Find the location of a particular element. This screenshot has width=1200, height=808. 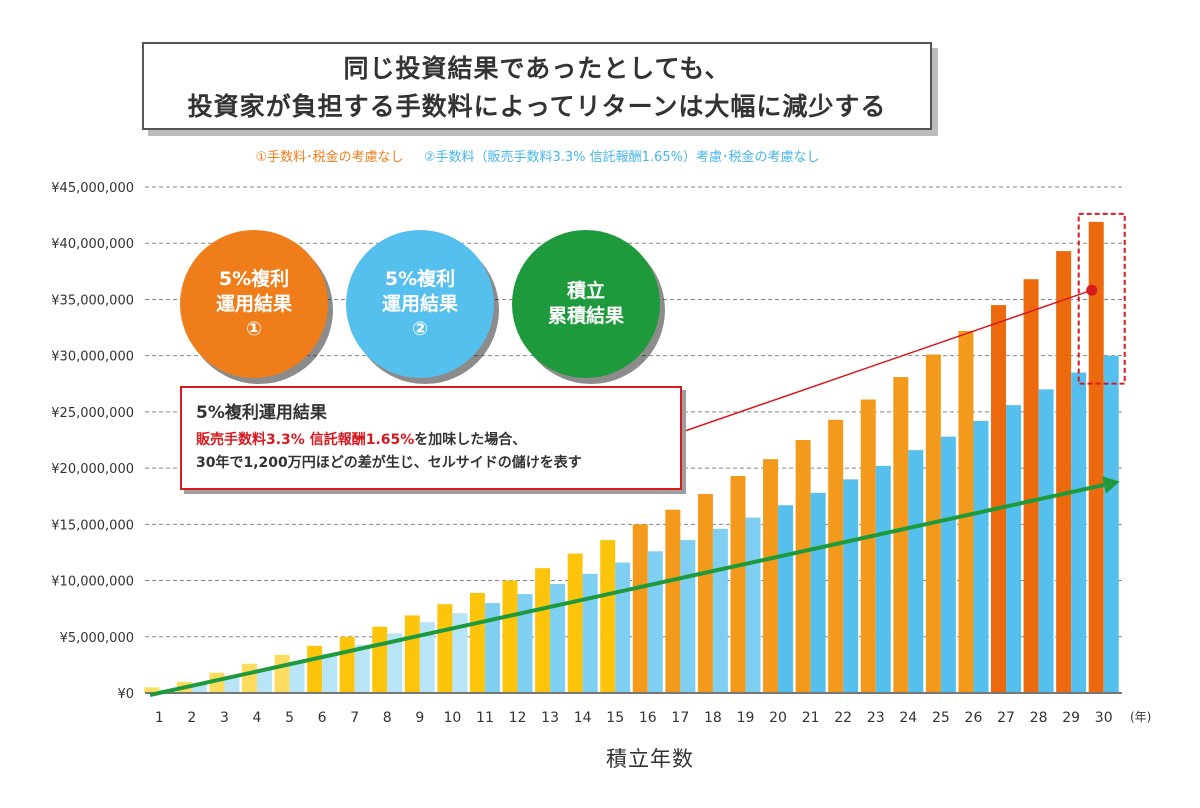

legend-series-1: ①手数料･税金の考慮なし is located at coordinates (329, 157).